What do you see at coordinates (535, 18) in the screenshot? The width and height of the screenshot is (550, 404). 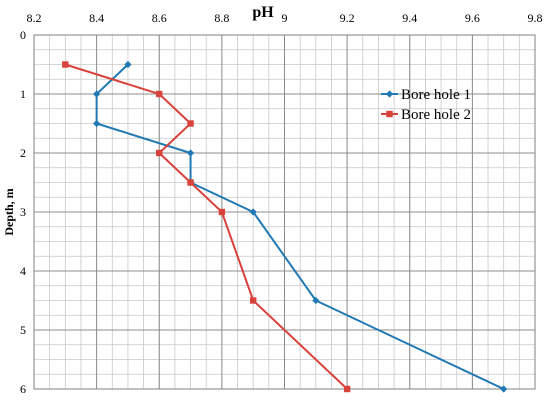 I see `x-tick-label: 9.8` at bounding box center [535, 18].